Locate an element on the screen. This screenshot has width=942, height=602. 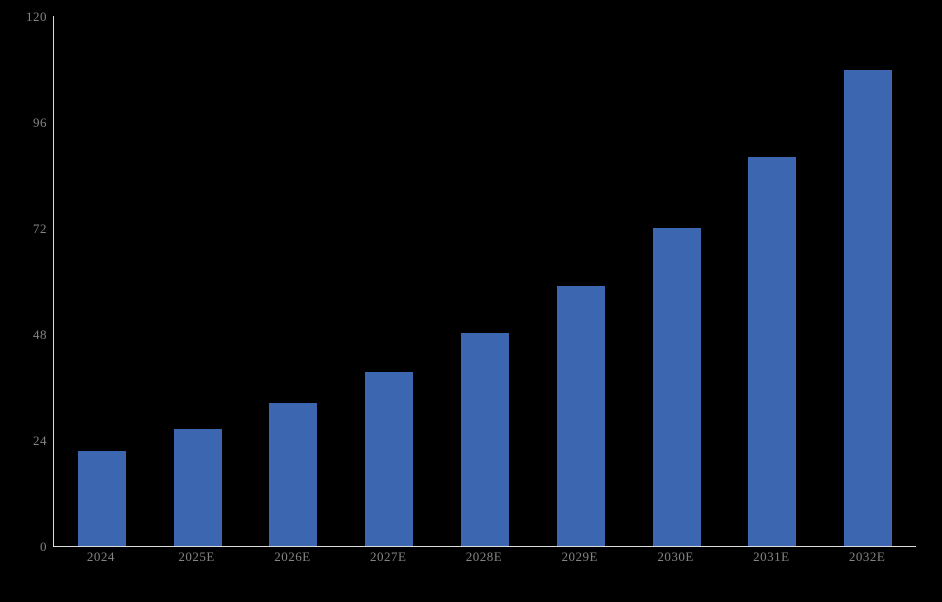
bar-2029E is located at coordinates (580, 415).